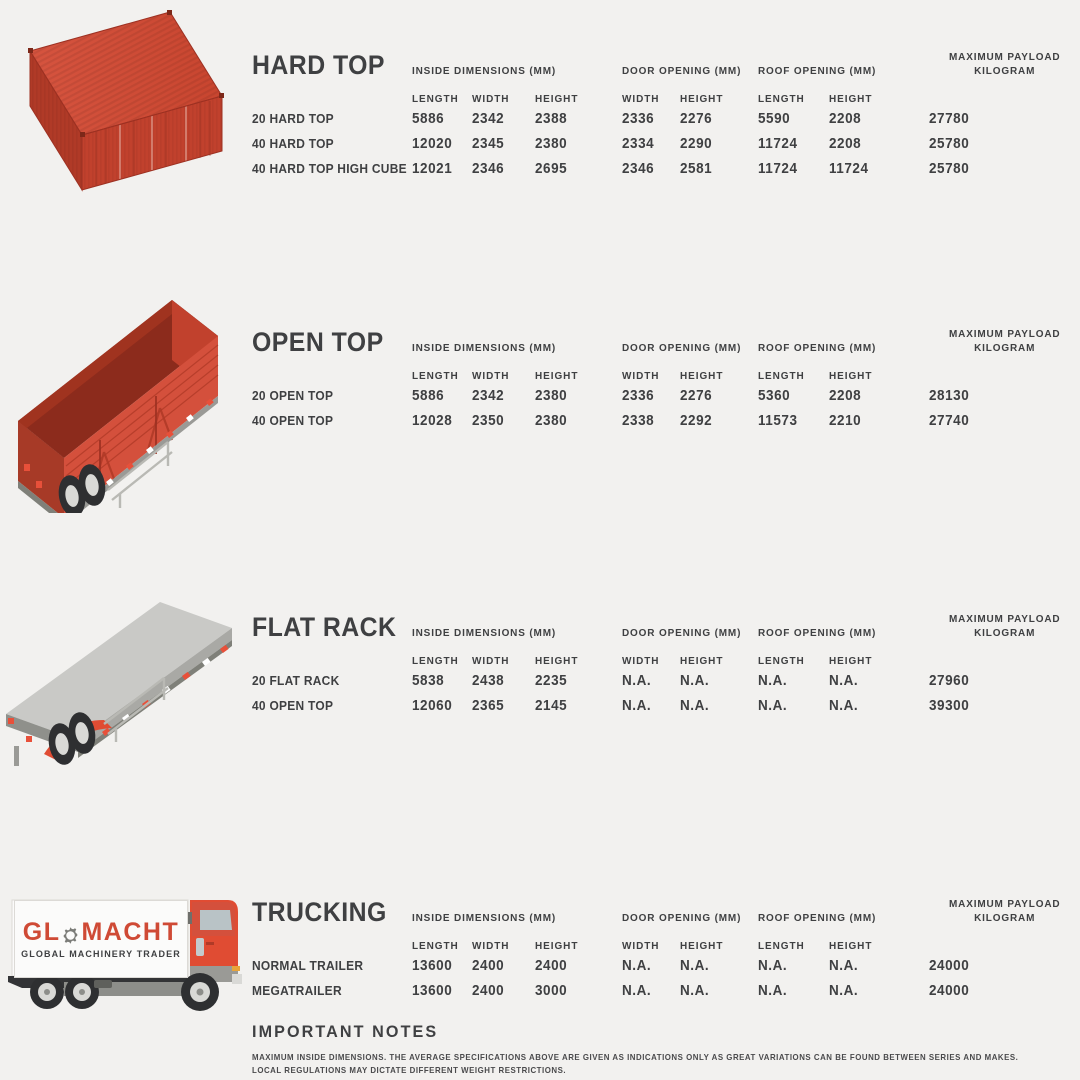  I want to click on flat-rack-trailer-illustration, so click(125, 688).